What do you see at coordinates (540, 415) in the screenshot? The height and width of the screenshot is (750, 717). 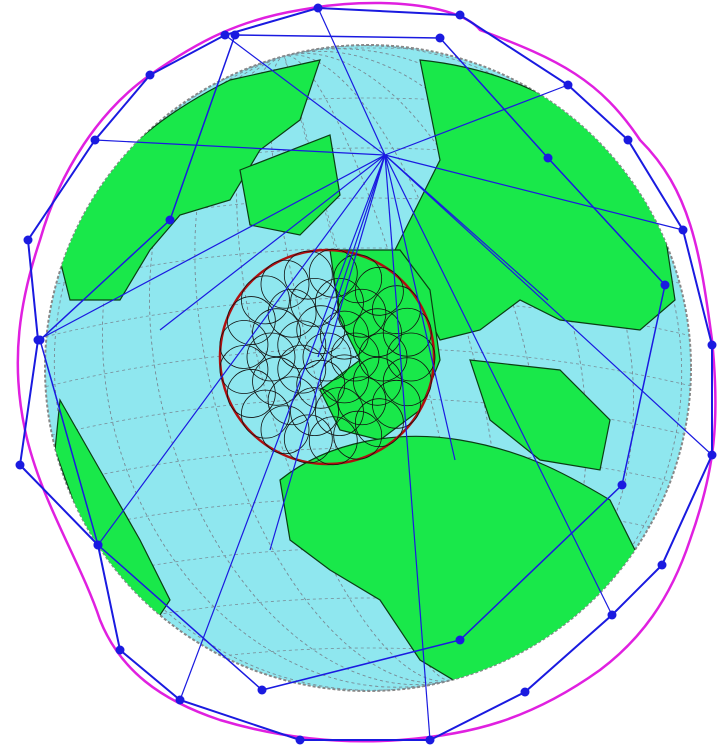 I see `middle-east` at bounding box center [540, 415].